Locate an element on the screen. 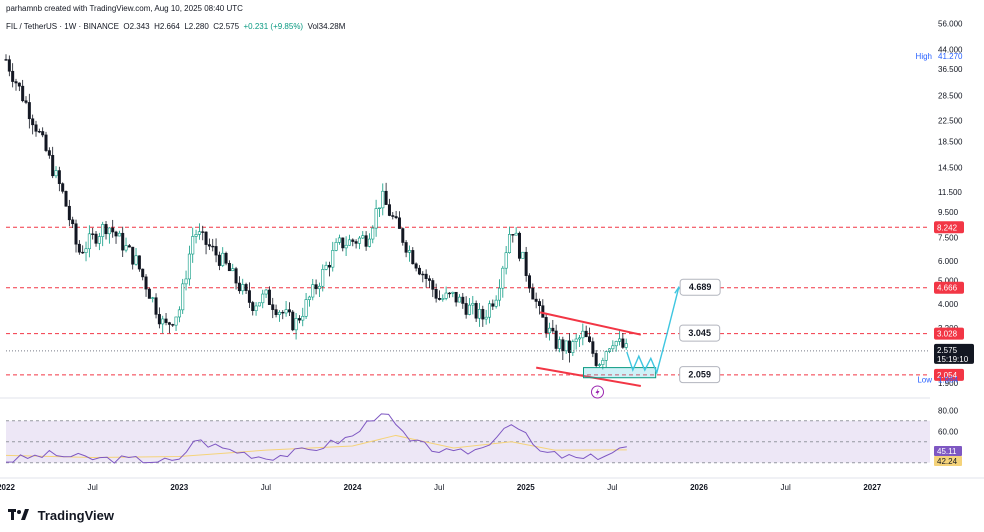 The width and height of the screenshot is (984, 532). support-zone is located at coordinates (620, 373).